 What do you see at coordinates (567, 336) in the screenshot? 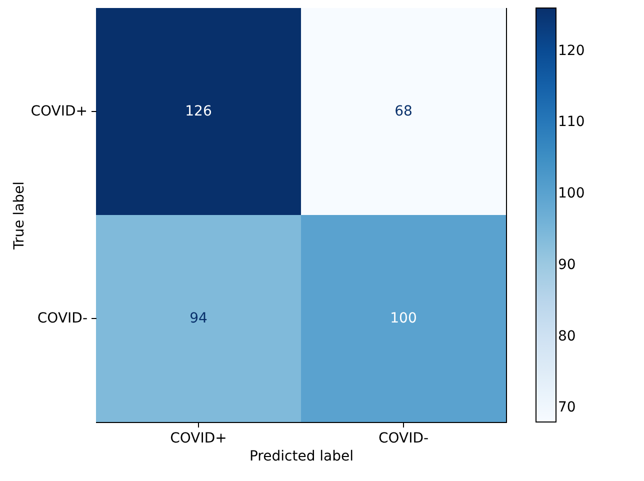
I see `color-bar-label: 80` at bounding box center [567, 336].